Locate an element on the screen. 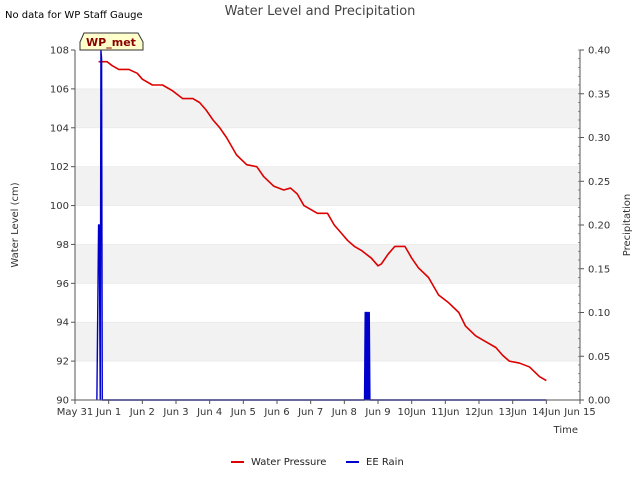 Image resolution: width=640 pixels, height=480 pixels. y-right-tick-label: 0.10 is located at coordinates (599, 313).